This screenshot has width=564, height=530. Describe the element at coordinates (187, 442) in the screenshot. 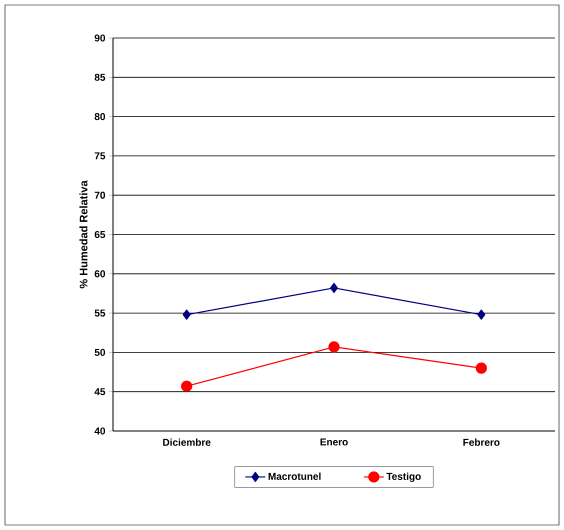

I see `x-tick-label: Diciembre` at that location.